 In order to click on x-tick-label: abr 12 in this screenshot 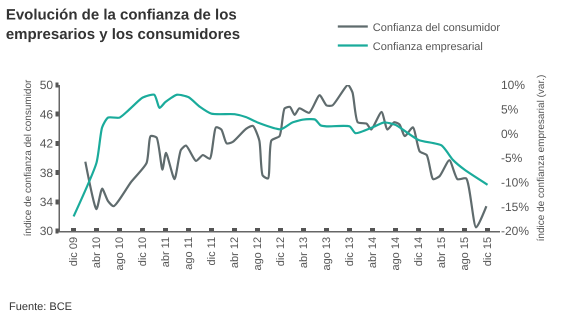, I will do `click(235, 252)`.